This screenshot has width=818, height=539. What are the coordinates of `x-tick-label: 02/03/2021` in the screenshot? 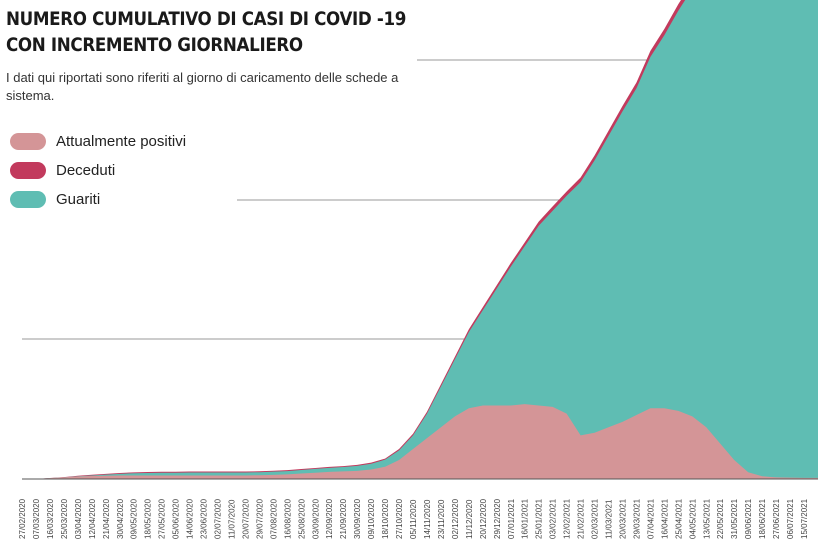 It's located at (595, 518).